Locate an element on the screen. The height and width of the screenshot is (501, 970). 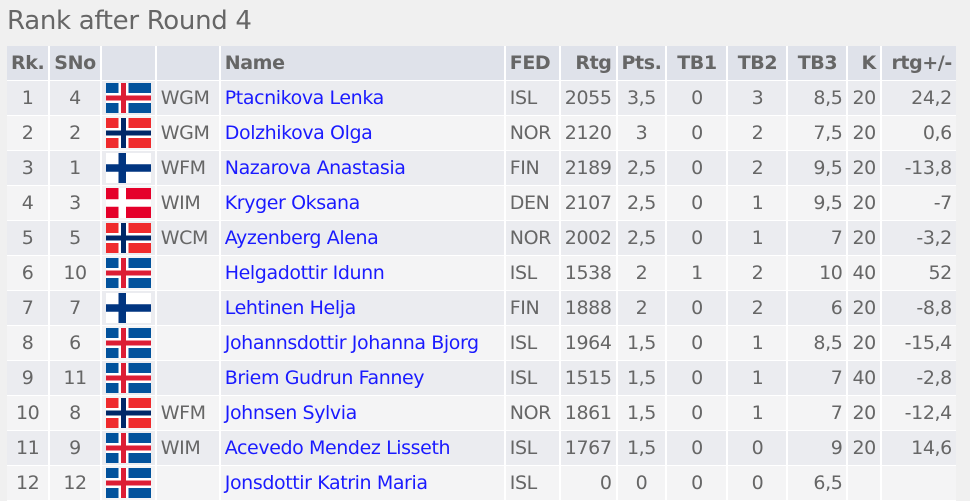
player-name-link: Lehtinen Helja is located at coordinates (361, 308).